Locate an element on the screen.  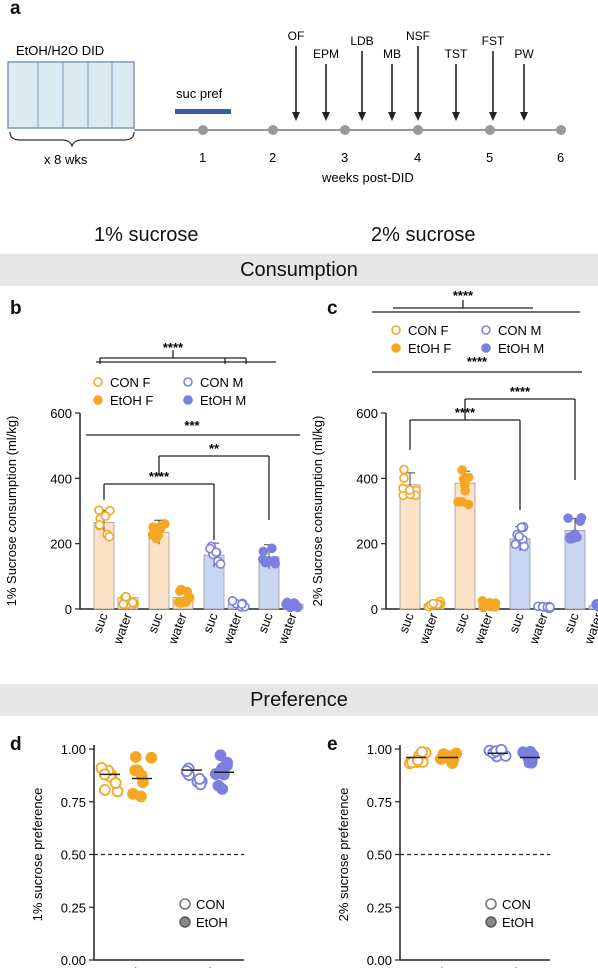
y-tick-label: 1.00 is located at coordinates (379, 749).